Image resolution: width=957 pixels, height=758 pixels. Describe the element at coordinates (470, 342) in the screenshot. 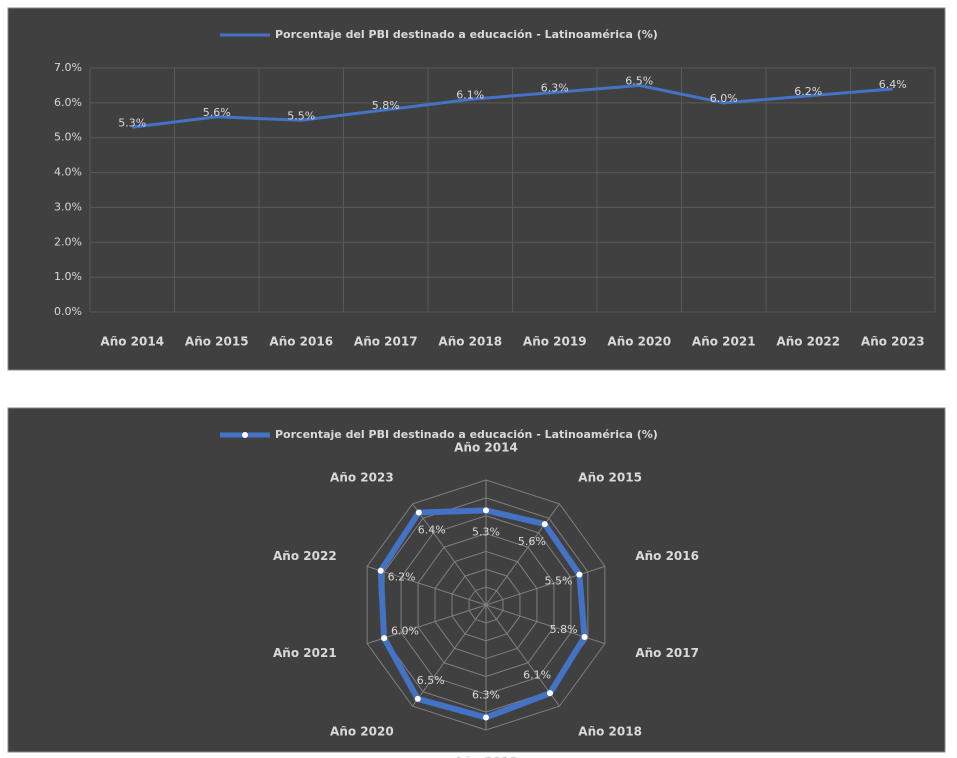

I see `x-tick-label: Año 2018` at that location.